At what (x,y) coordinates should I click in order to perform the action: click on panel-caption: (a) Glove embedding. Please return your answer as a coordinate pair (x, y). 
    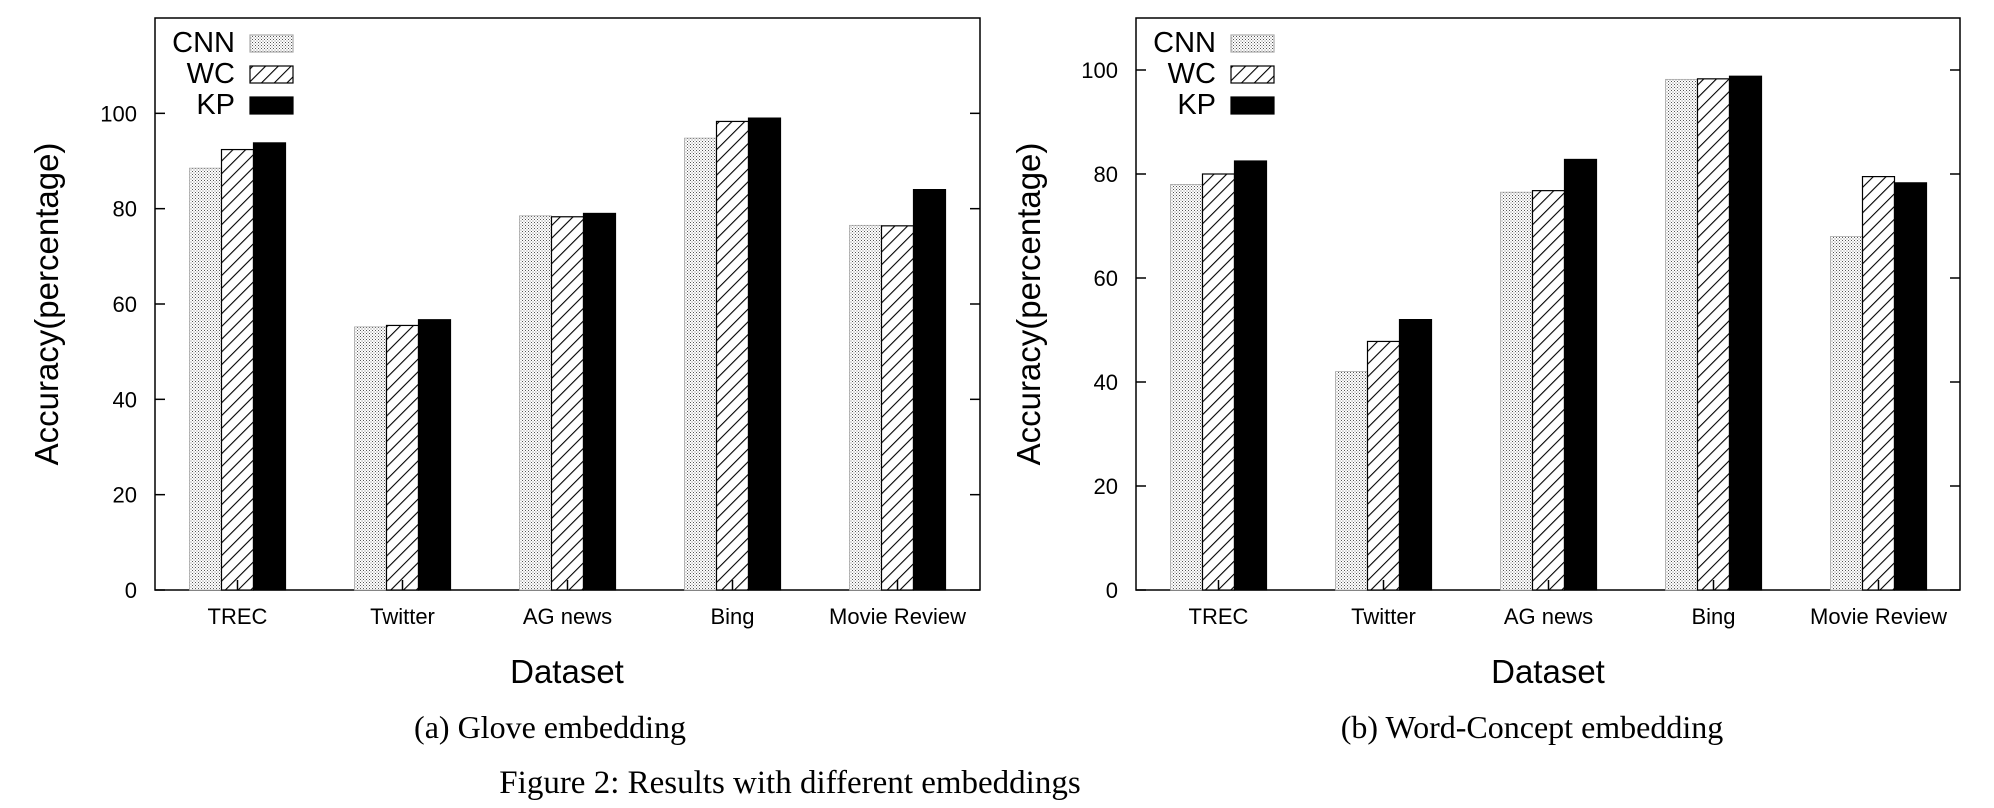
    Looking at the image, I should click on (550, 727).